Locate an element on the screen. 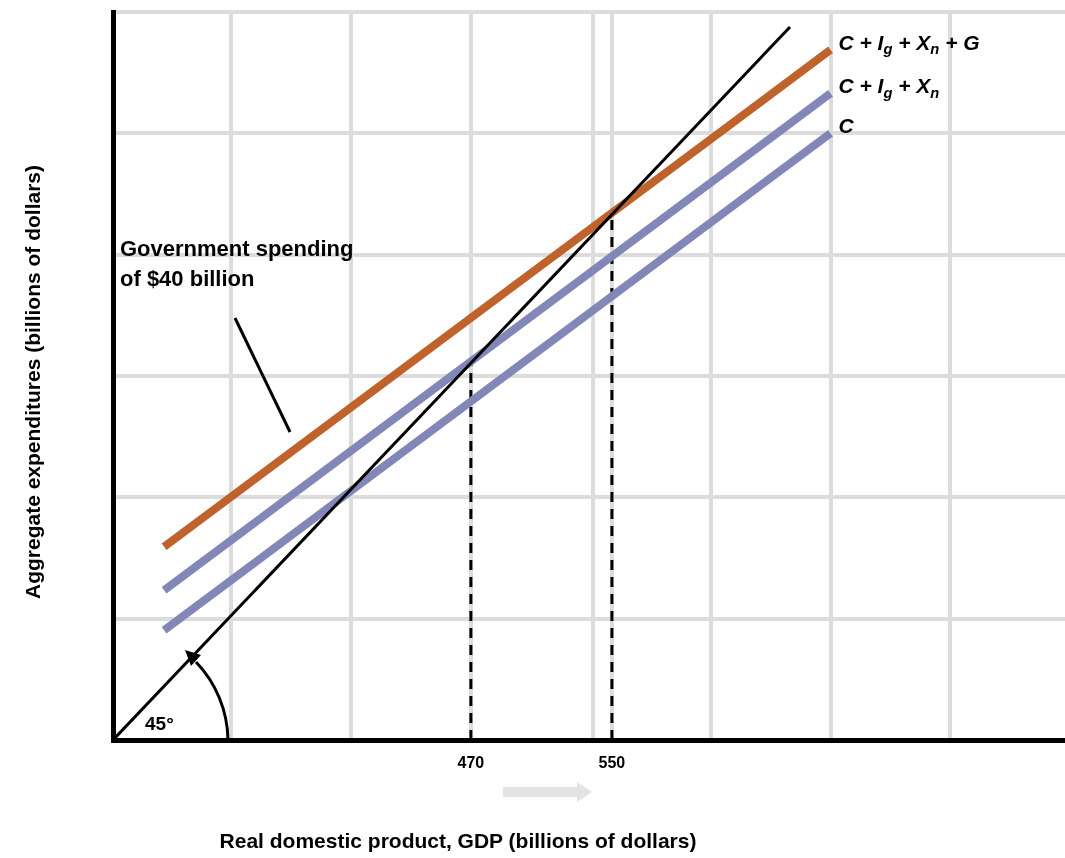 This screenshot has width=1065, height=858. annotation: 45° is located at coordinates (159, 723).